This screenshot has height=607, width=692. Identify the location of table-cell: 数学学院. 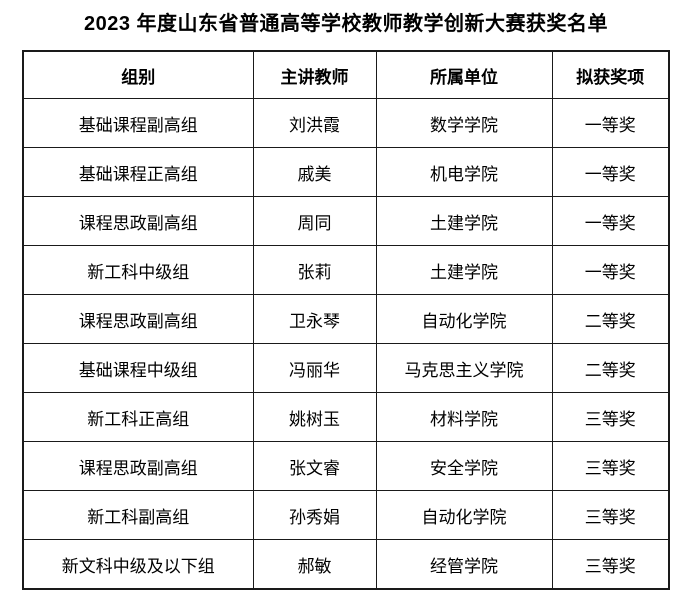
(464, 123).